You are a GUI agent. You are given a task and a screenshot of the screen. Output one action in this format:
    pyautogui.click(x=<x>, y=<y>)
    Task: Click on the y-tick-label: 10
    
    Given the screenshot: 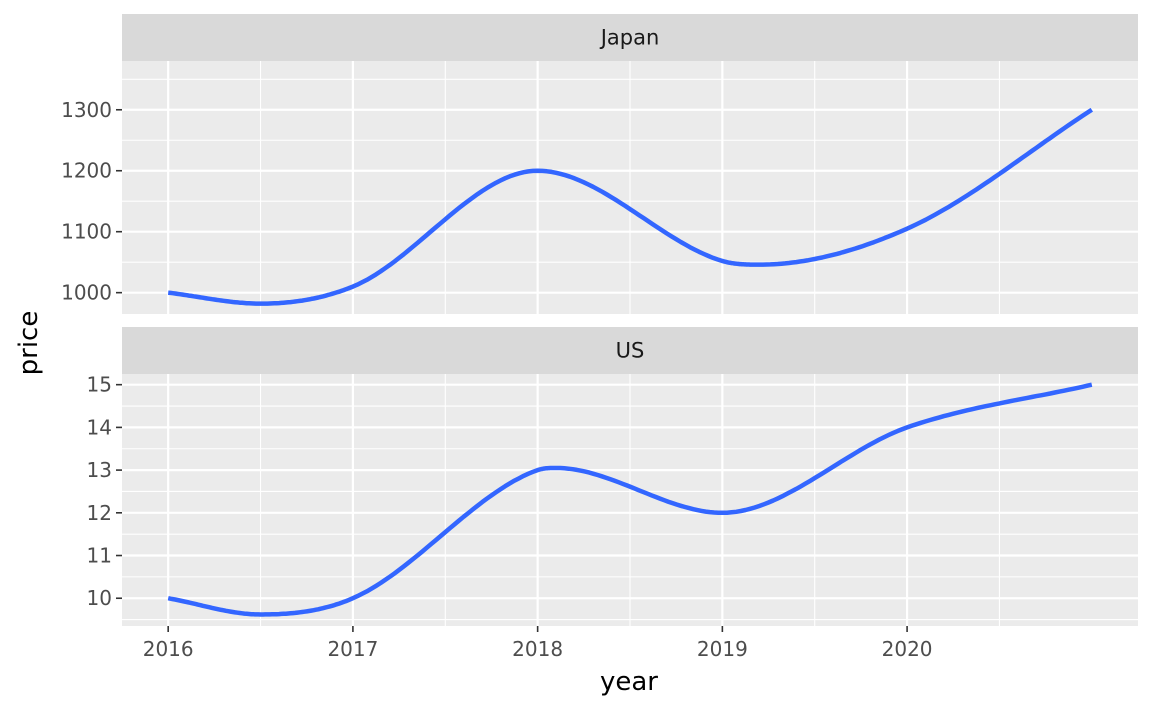 What is the action you would take?
    pyautogui.click(x=99, y=598)
    